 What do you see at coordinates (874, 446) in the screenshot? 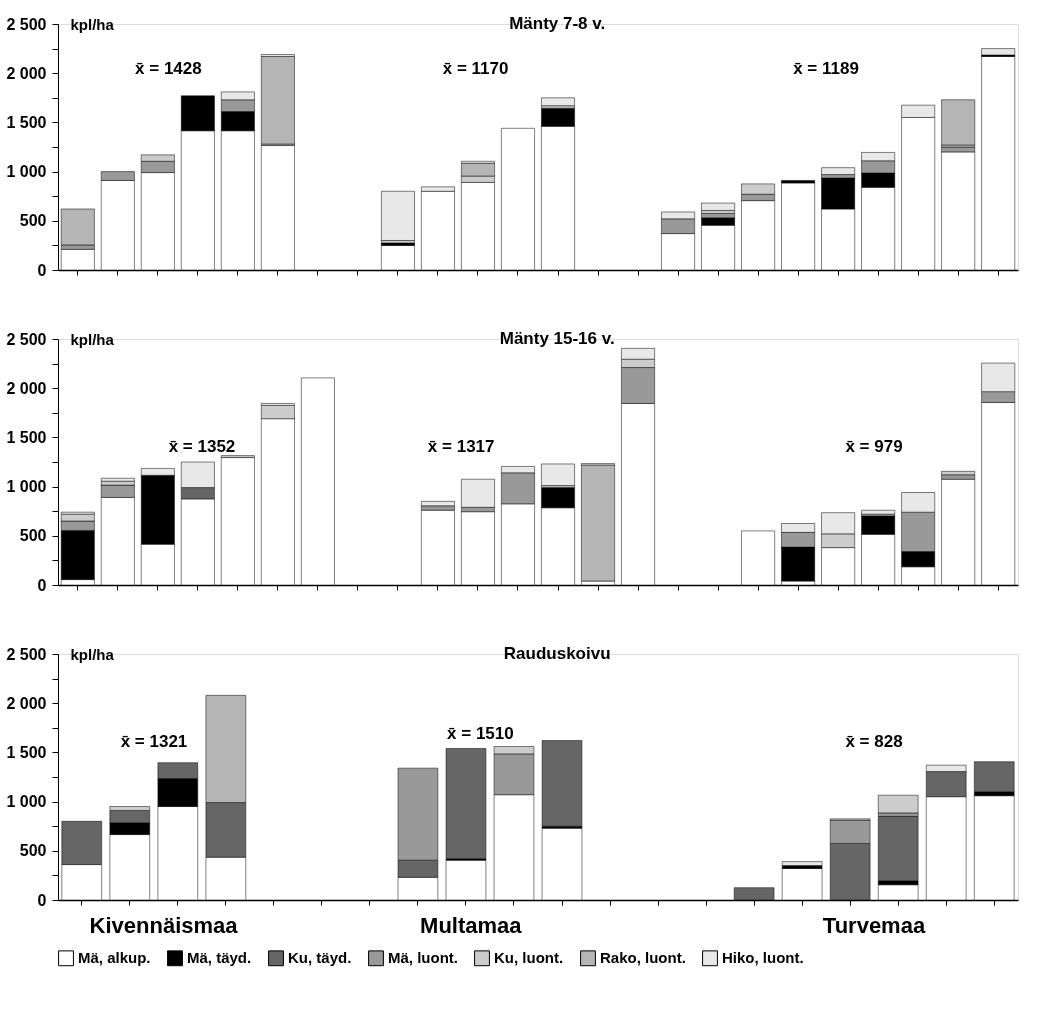
I see `annotation: x̄ = 979` at bounding box center [874, 446].